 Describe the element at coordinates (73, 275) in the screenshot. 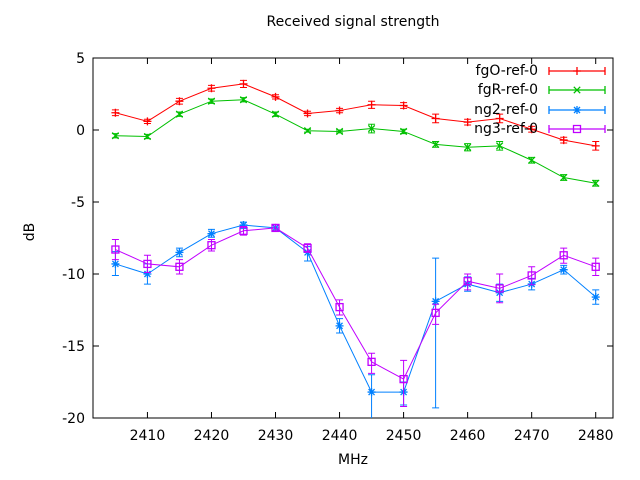

I see `svg-text: -10` at that location.